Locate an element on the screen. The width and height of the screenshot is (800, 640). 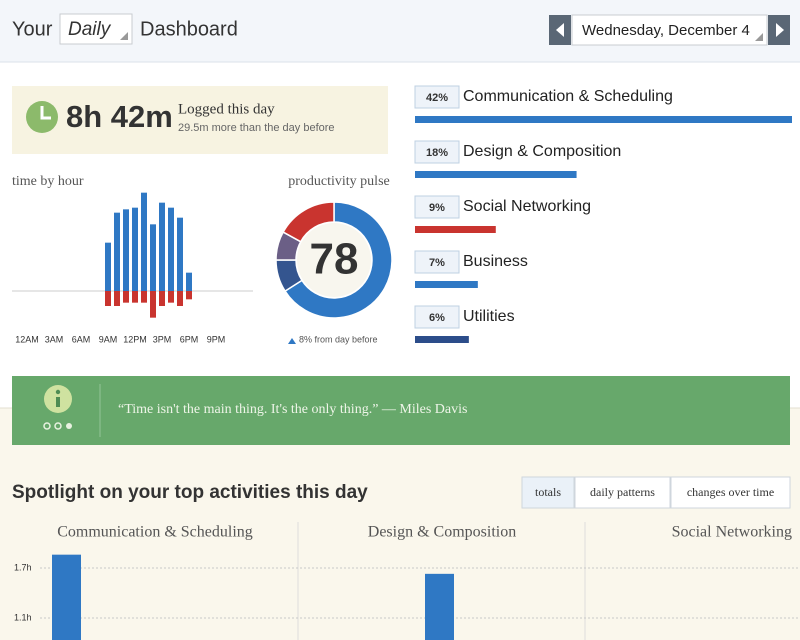
column-title: Social Networking is located at coordinates (732, 532).